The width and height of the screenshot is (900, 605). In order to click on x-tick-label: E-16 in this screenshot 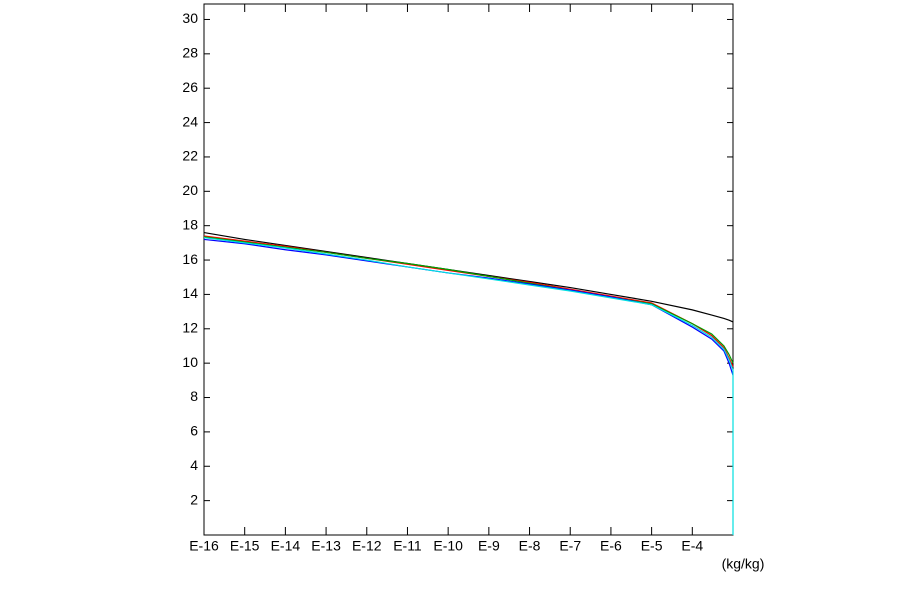, I will do `click(204, 546)`.